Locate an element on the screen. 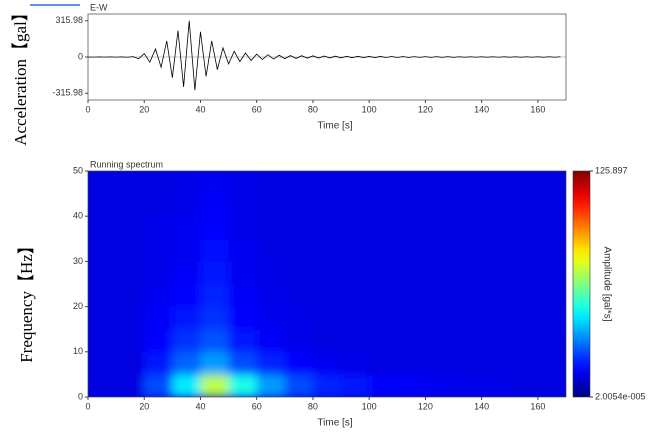 The width and height of the screenshot is (651, 437). x-tick-label: 20 is located at coordinates (144, 406).